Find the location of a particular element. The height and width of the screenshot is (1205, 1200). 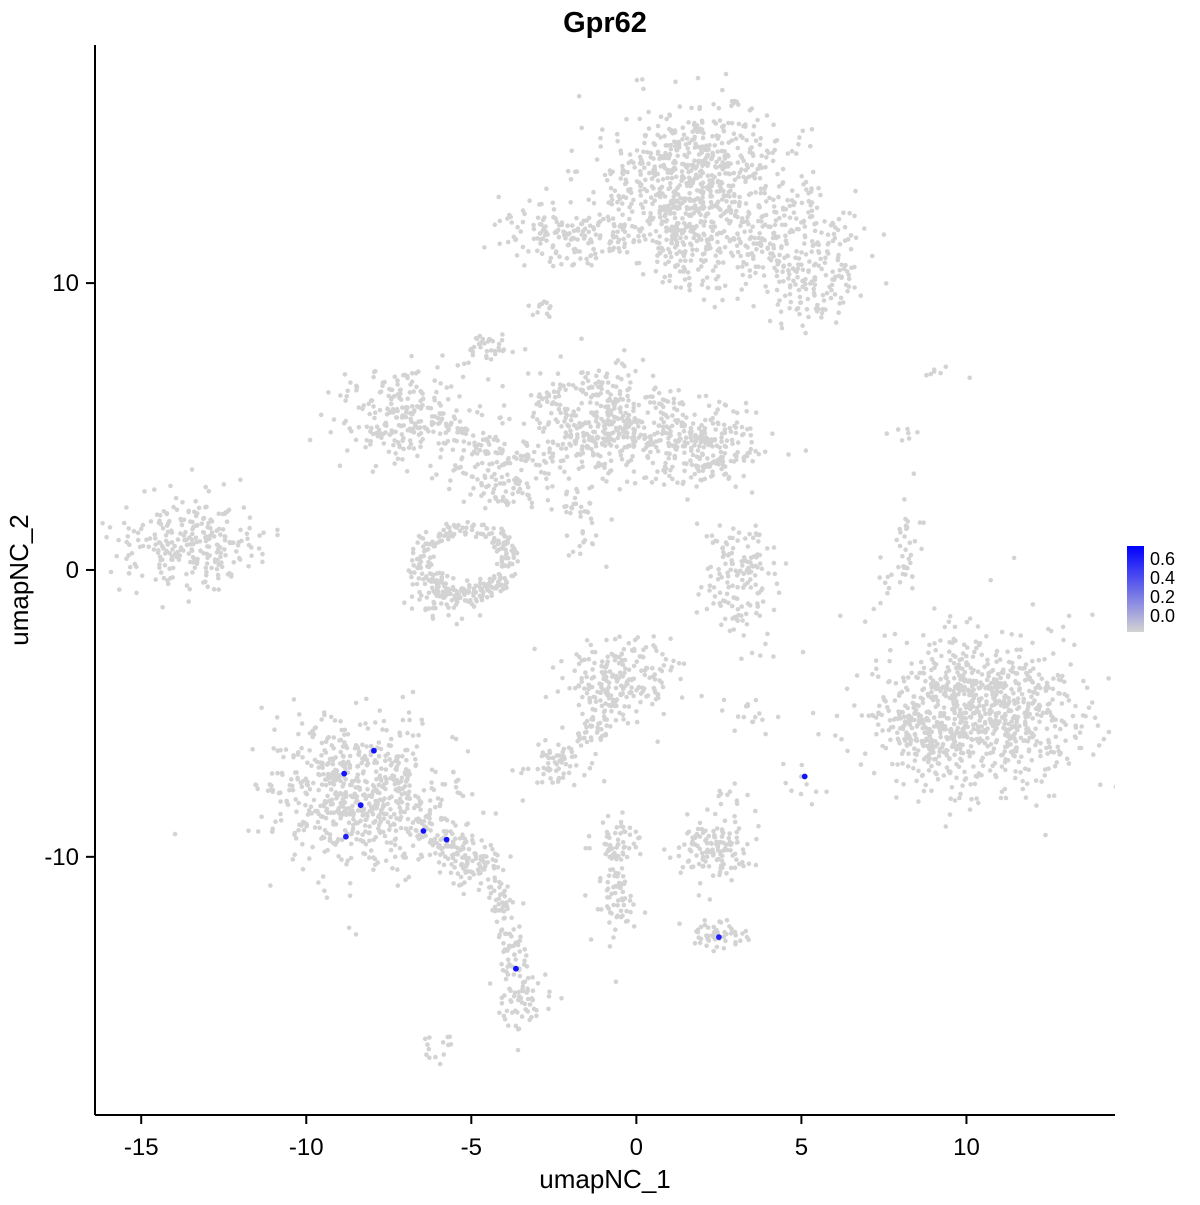

legend-colorbar: 0.60.40.20.0 is located at coordinates (1151, 589).